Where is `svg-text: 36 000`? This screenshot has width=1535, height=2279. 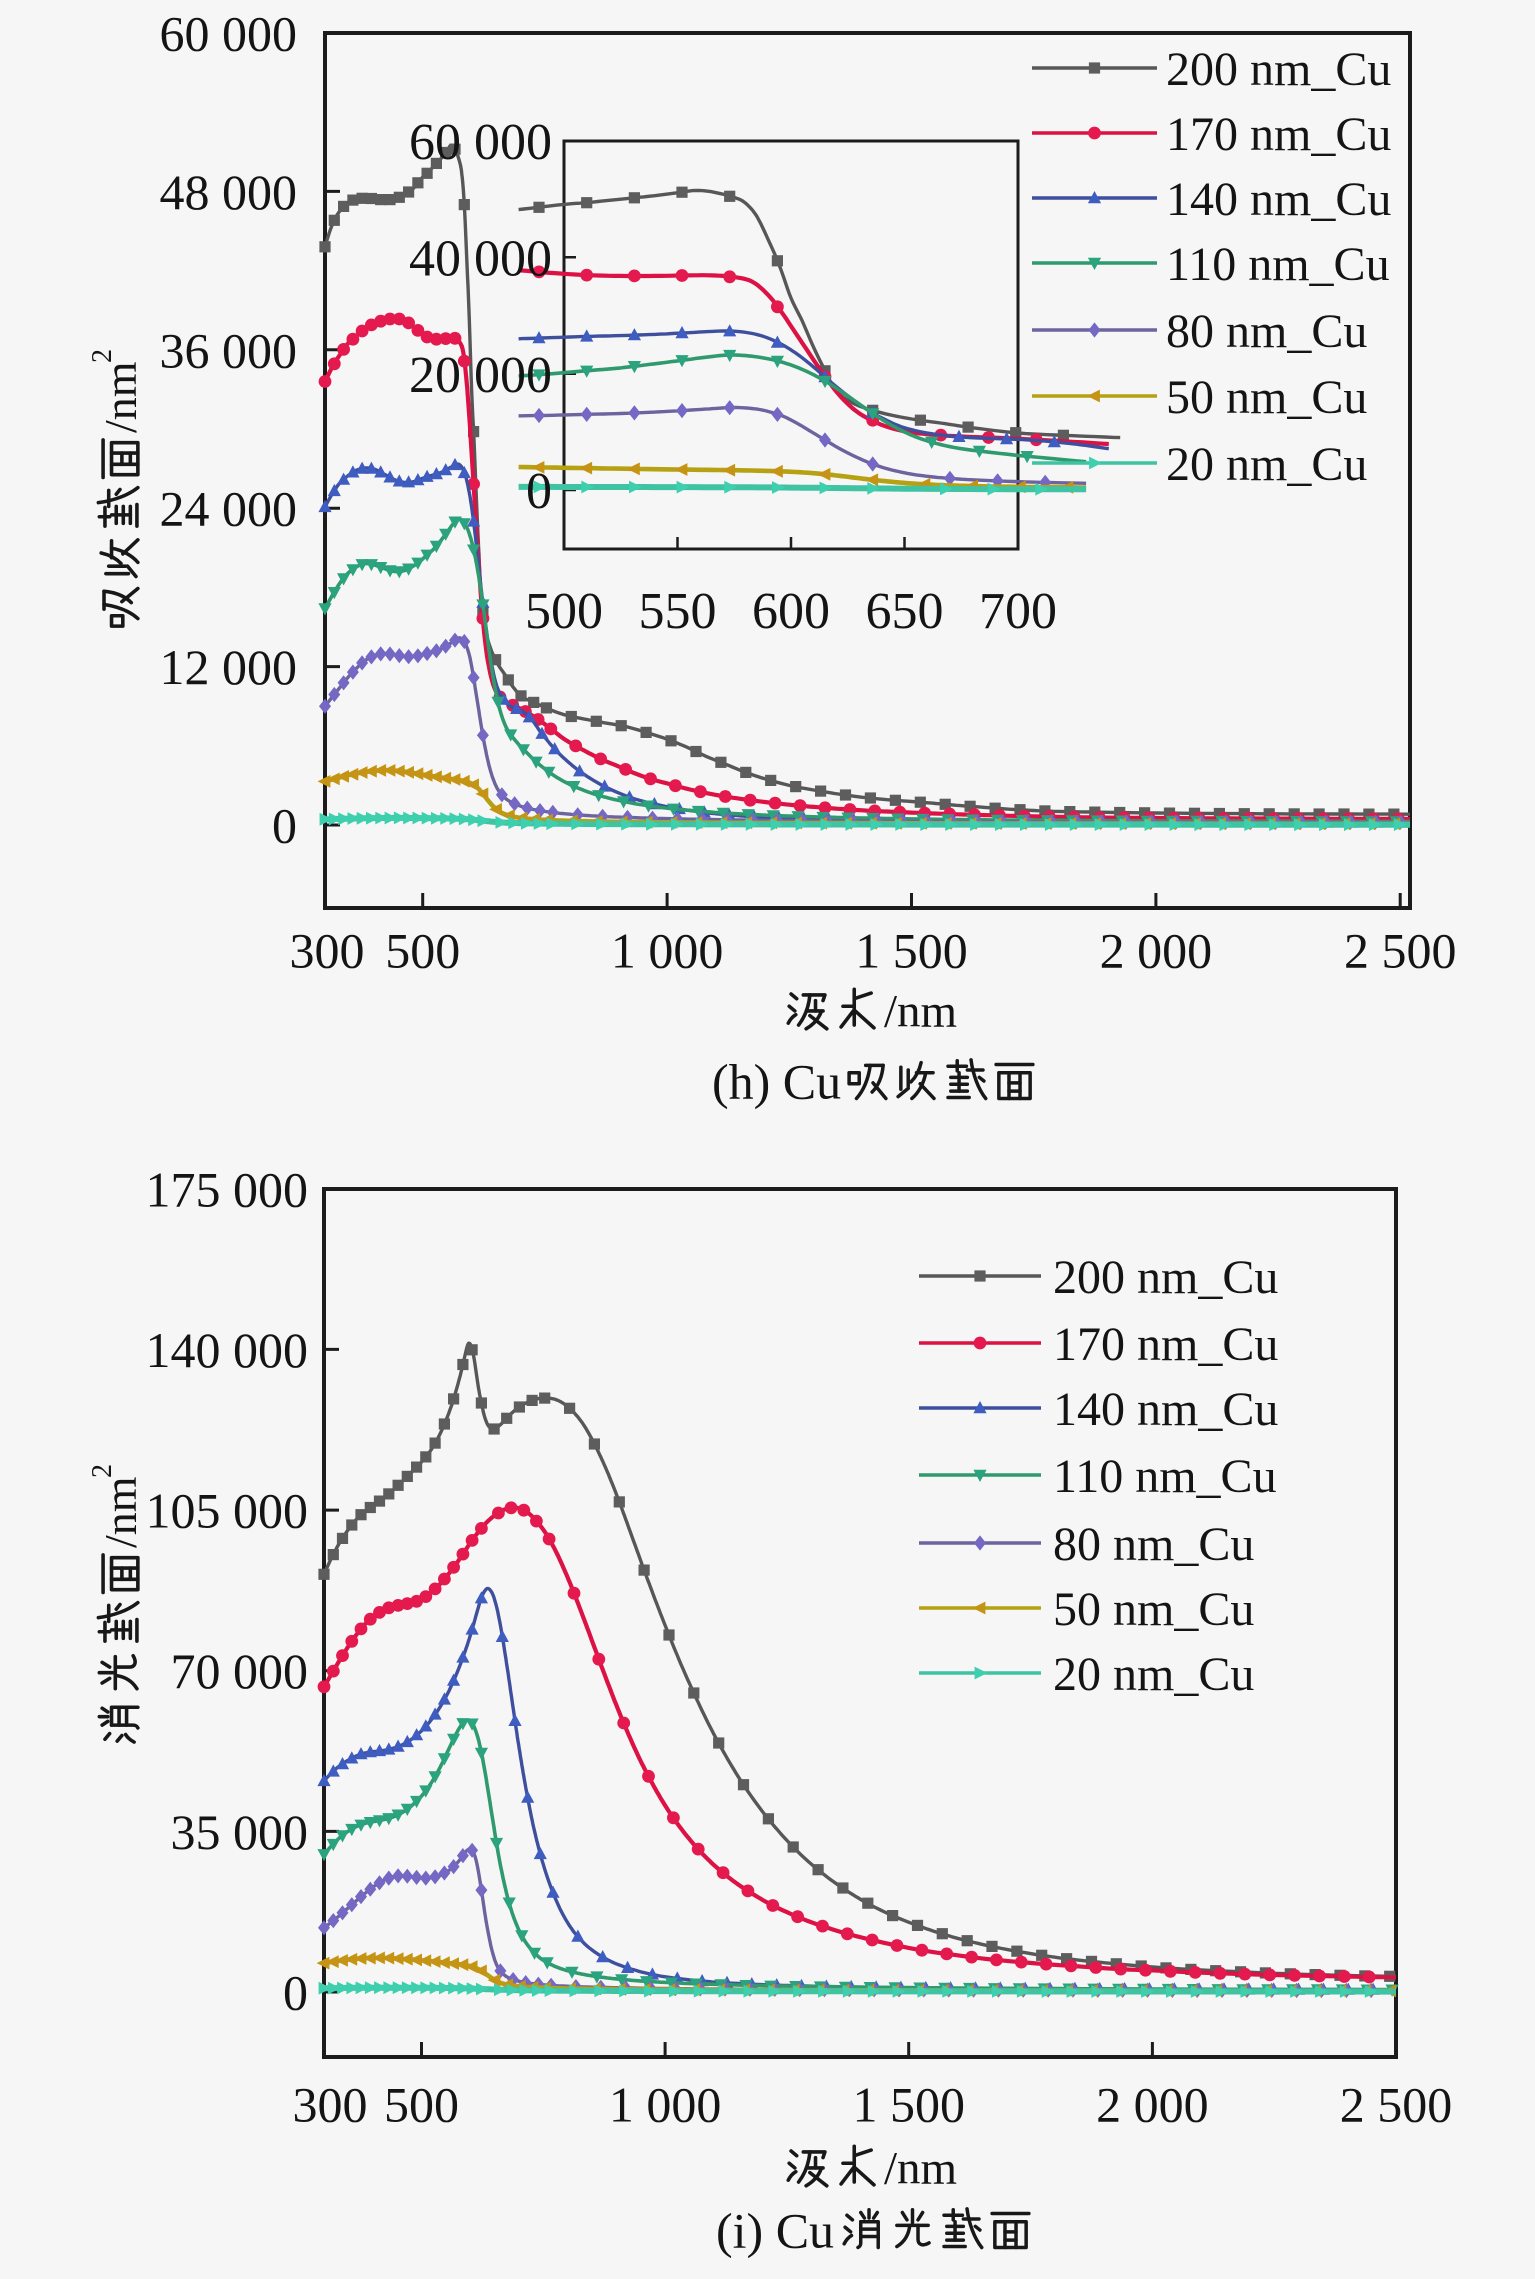
svg-text: 36 000 is located at coordinates (229, 350).